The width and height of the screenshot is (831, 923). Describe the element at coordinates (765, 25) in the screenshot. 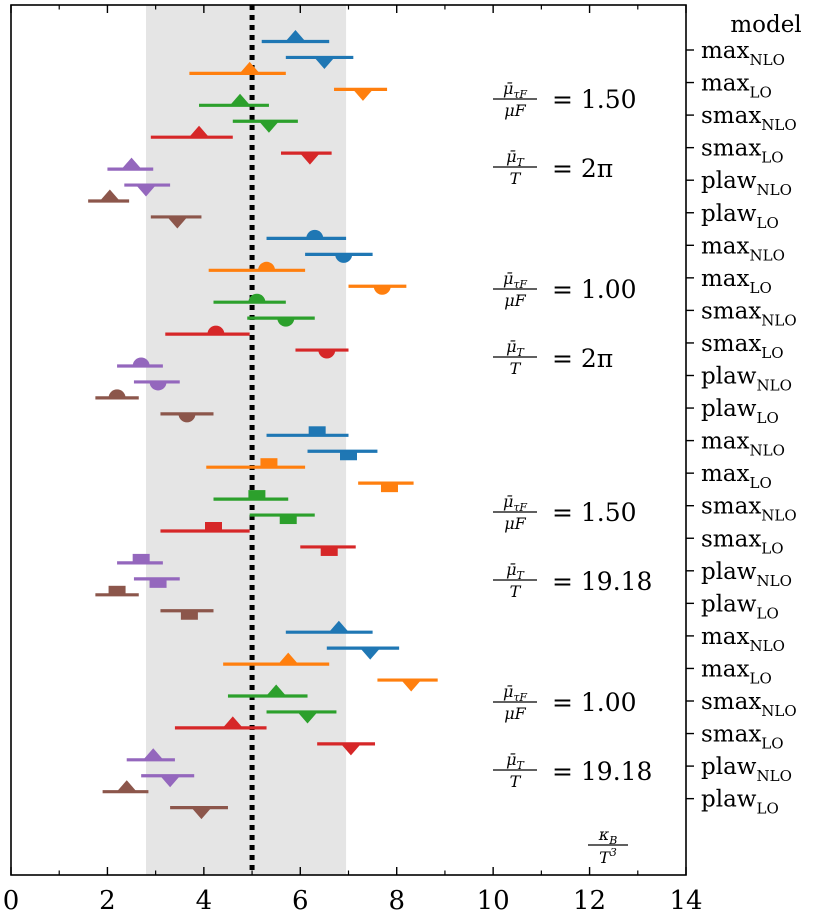

I see `legend-title: model` at that location.